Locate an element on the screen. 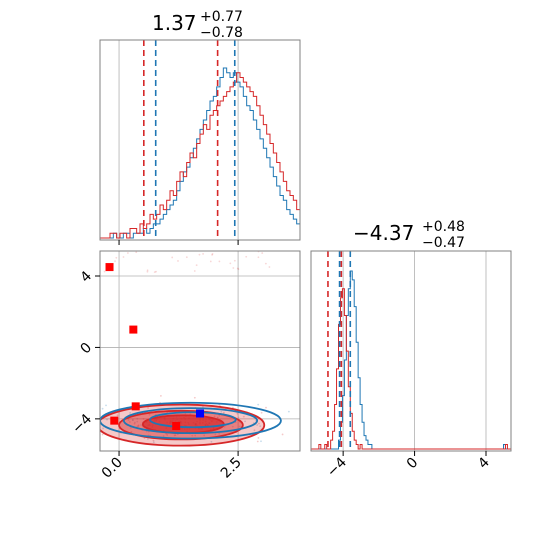 This screenshot has width=550, height=550. tick-label-r-x-2: 4 is located at coordinates (484, 463).